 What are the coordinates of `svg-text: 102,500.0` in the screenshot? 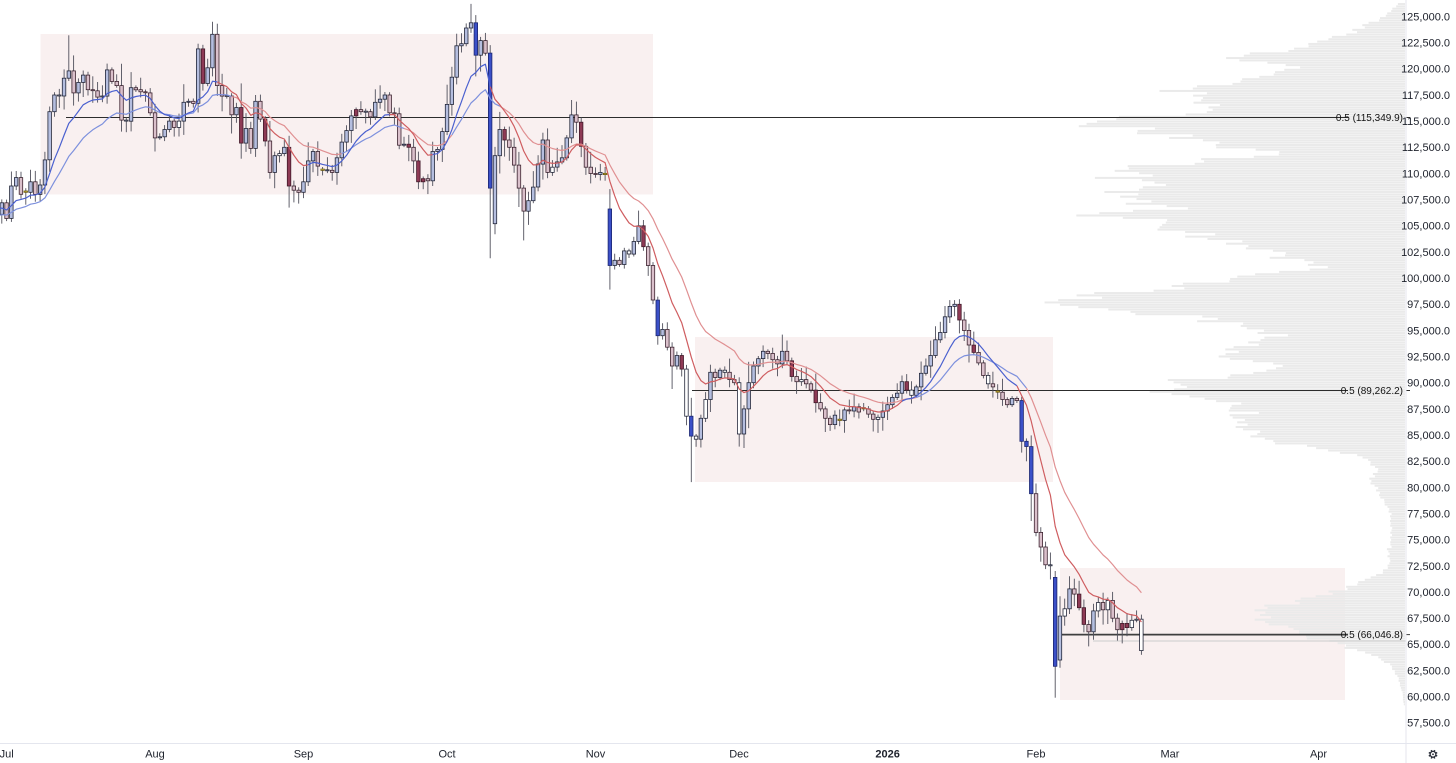 It's located at (1425, 253).